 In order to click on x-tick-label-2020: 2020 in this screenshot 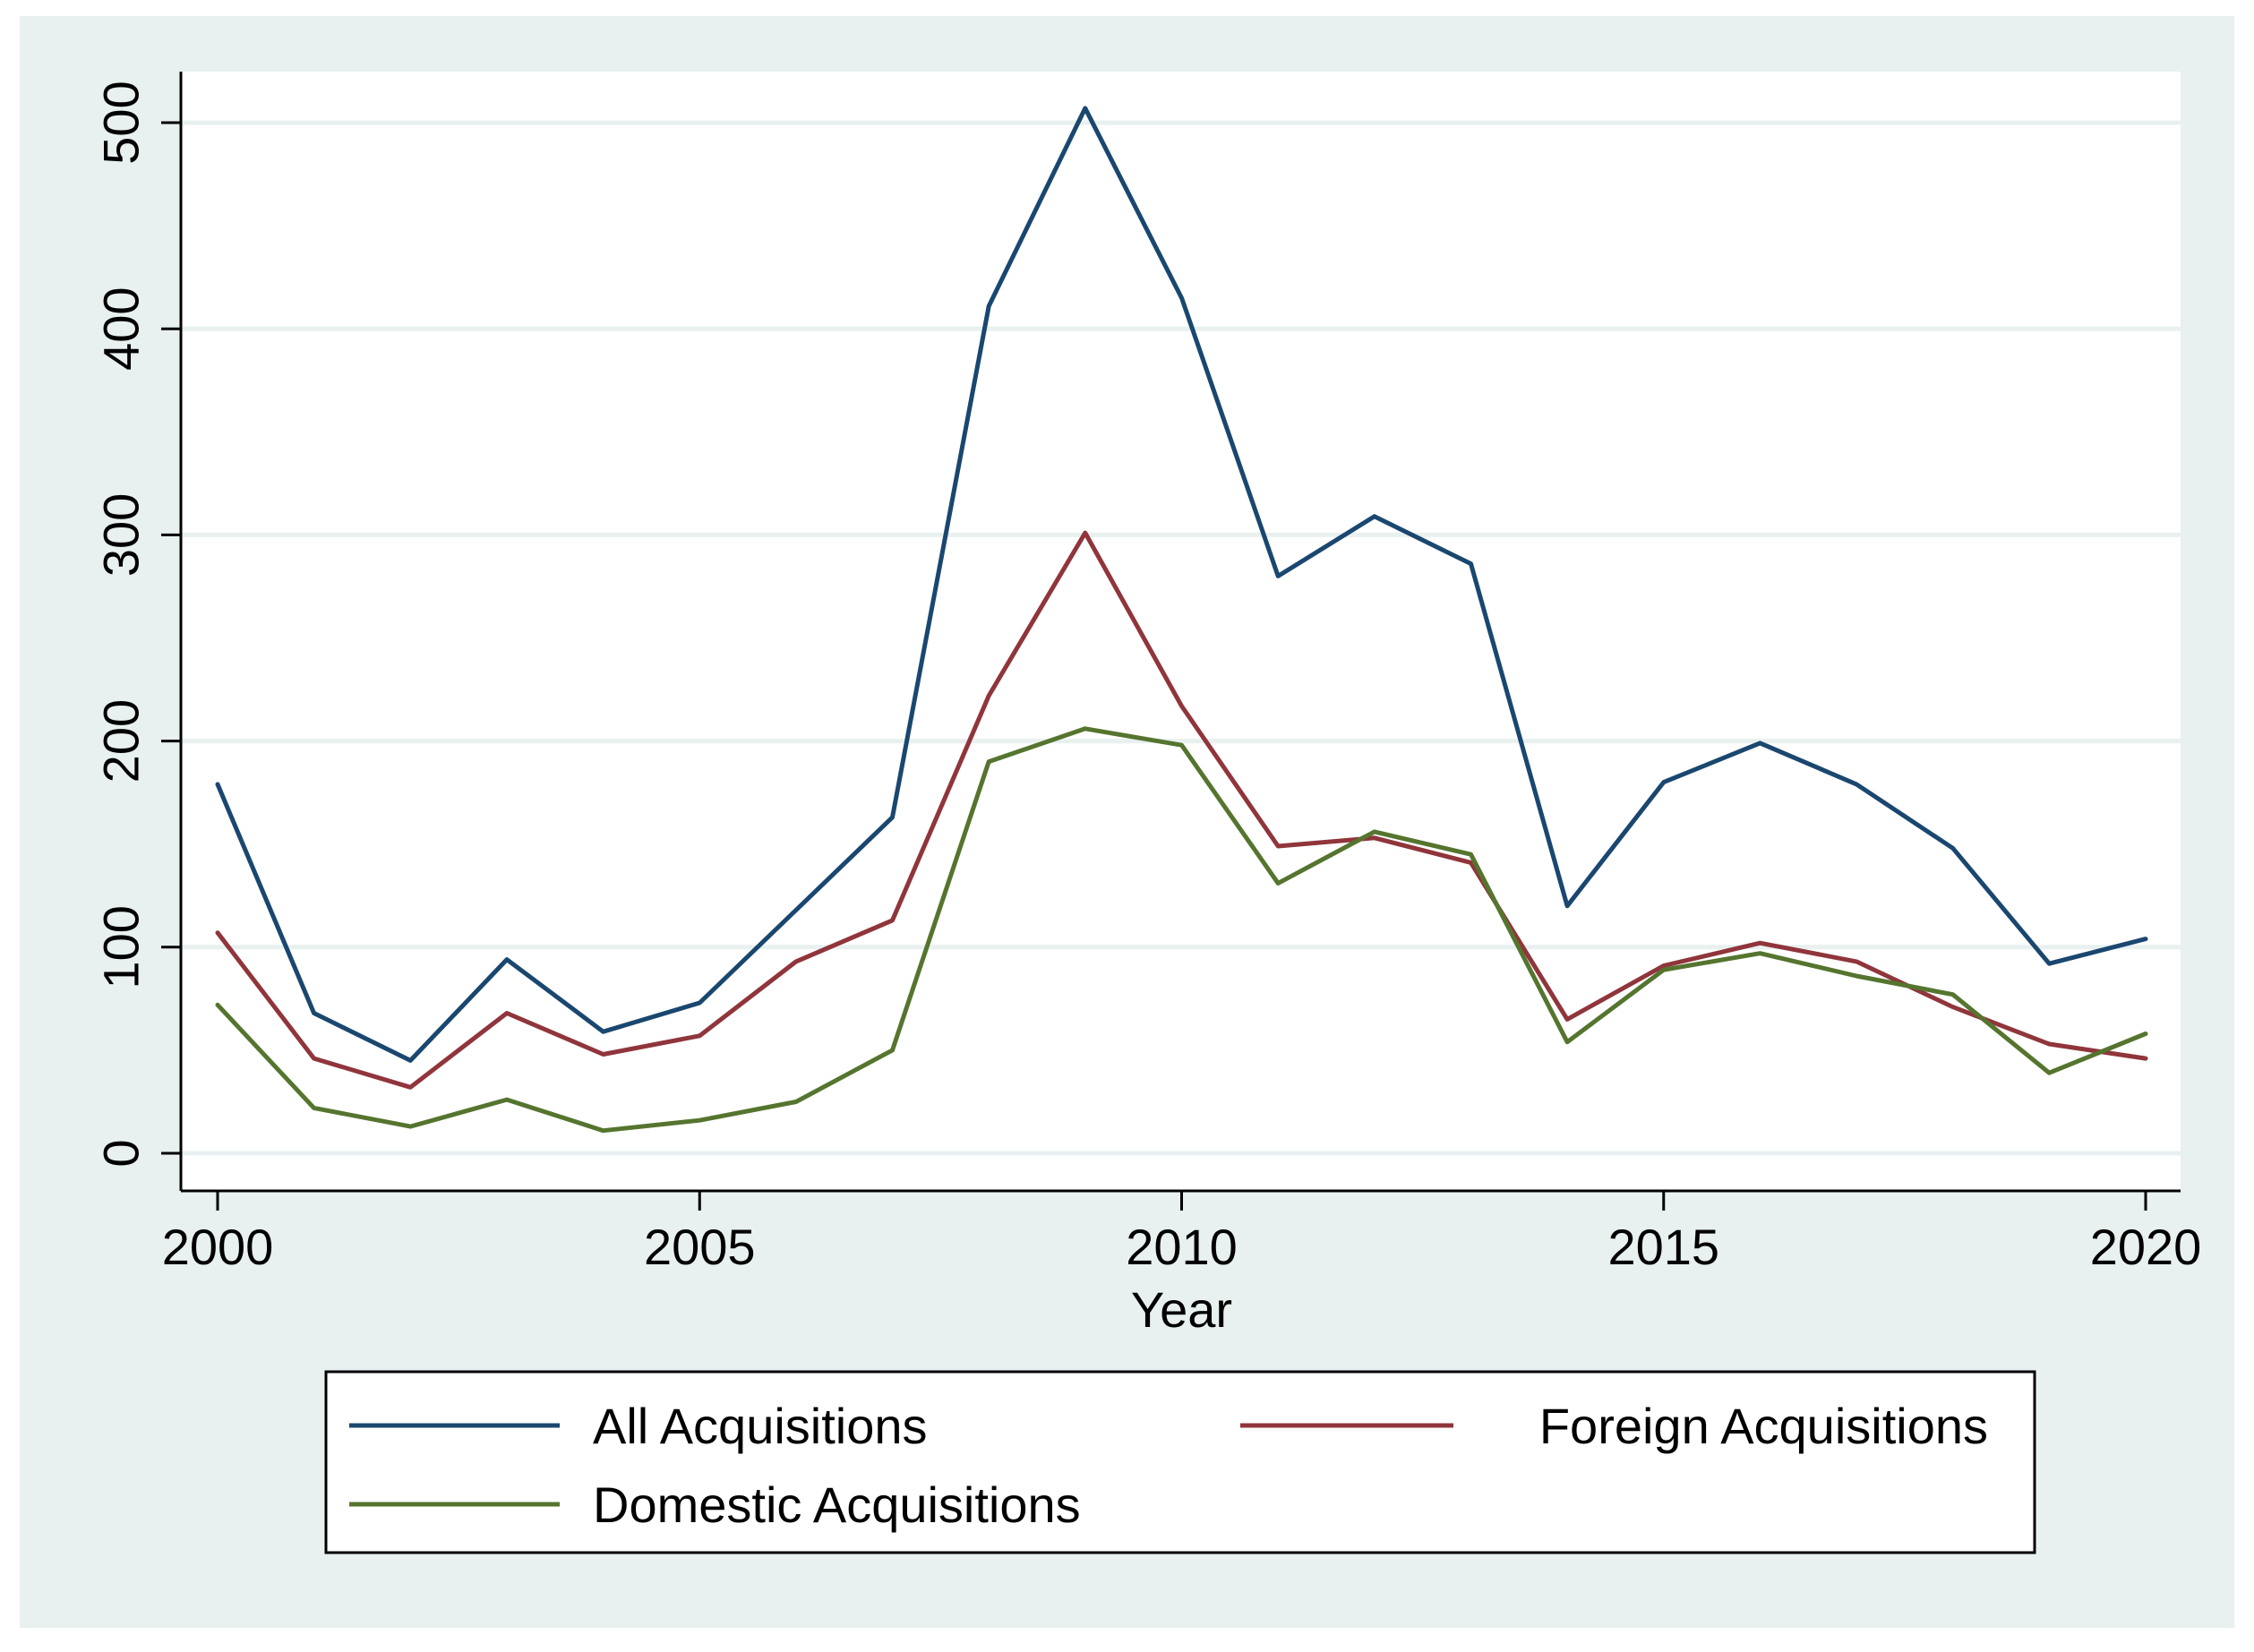, I will do `click(2146, 1247)`.